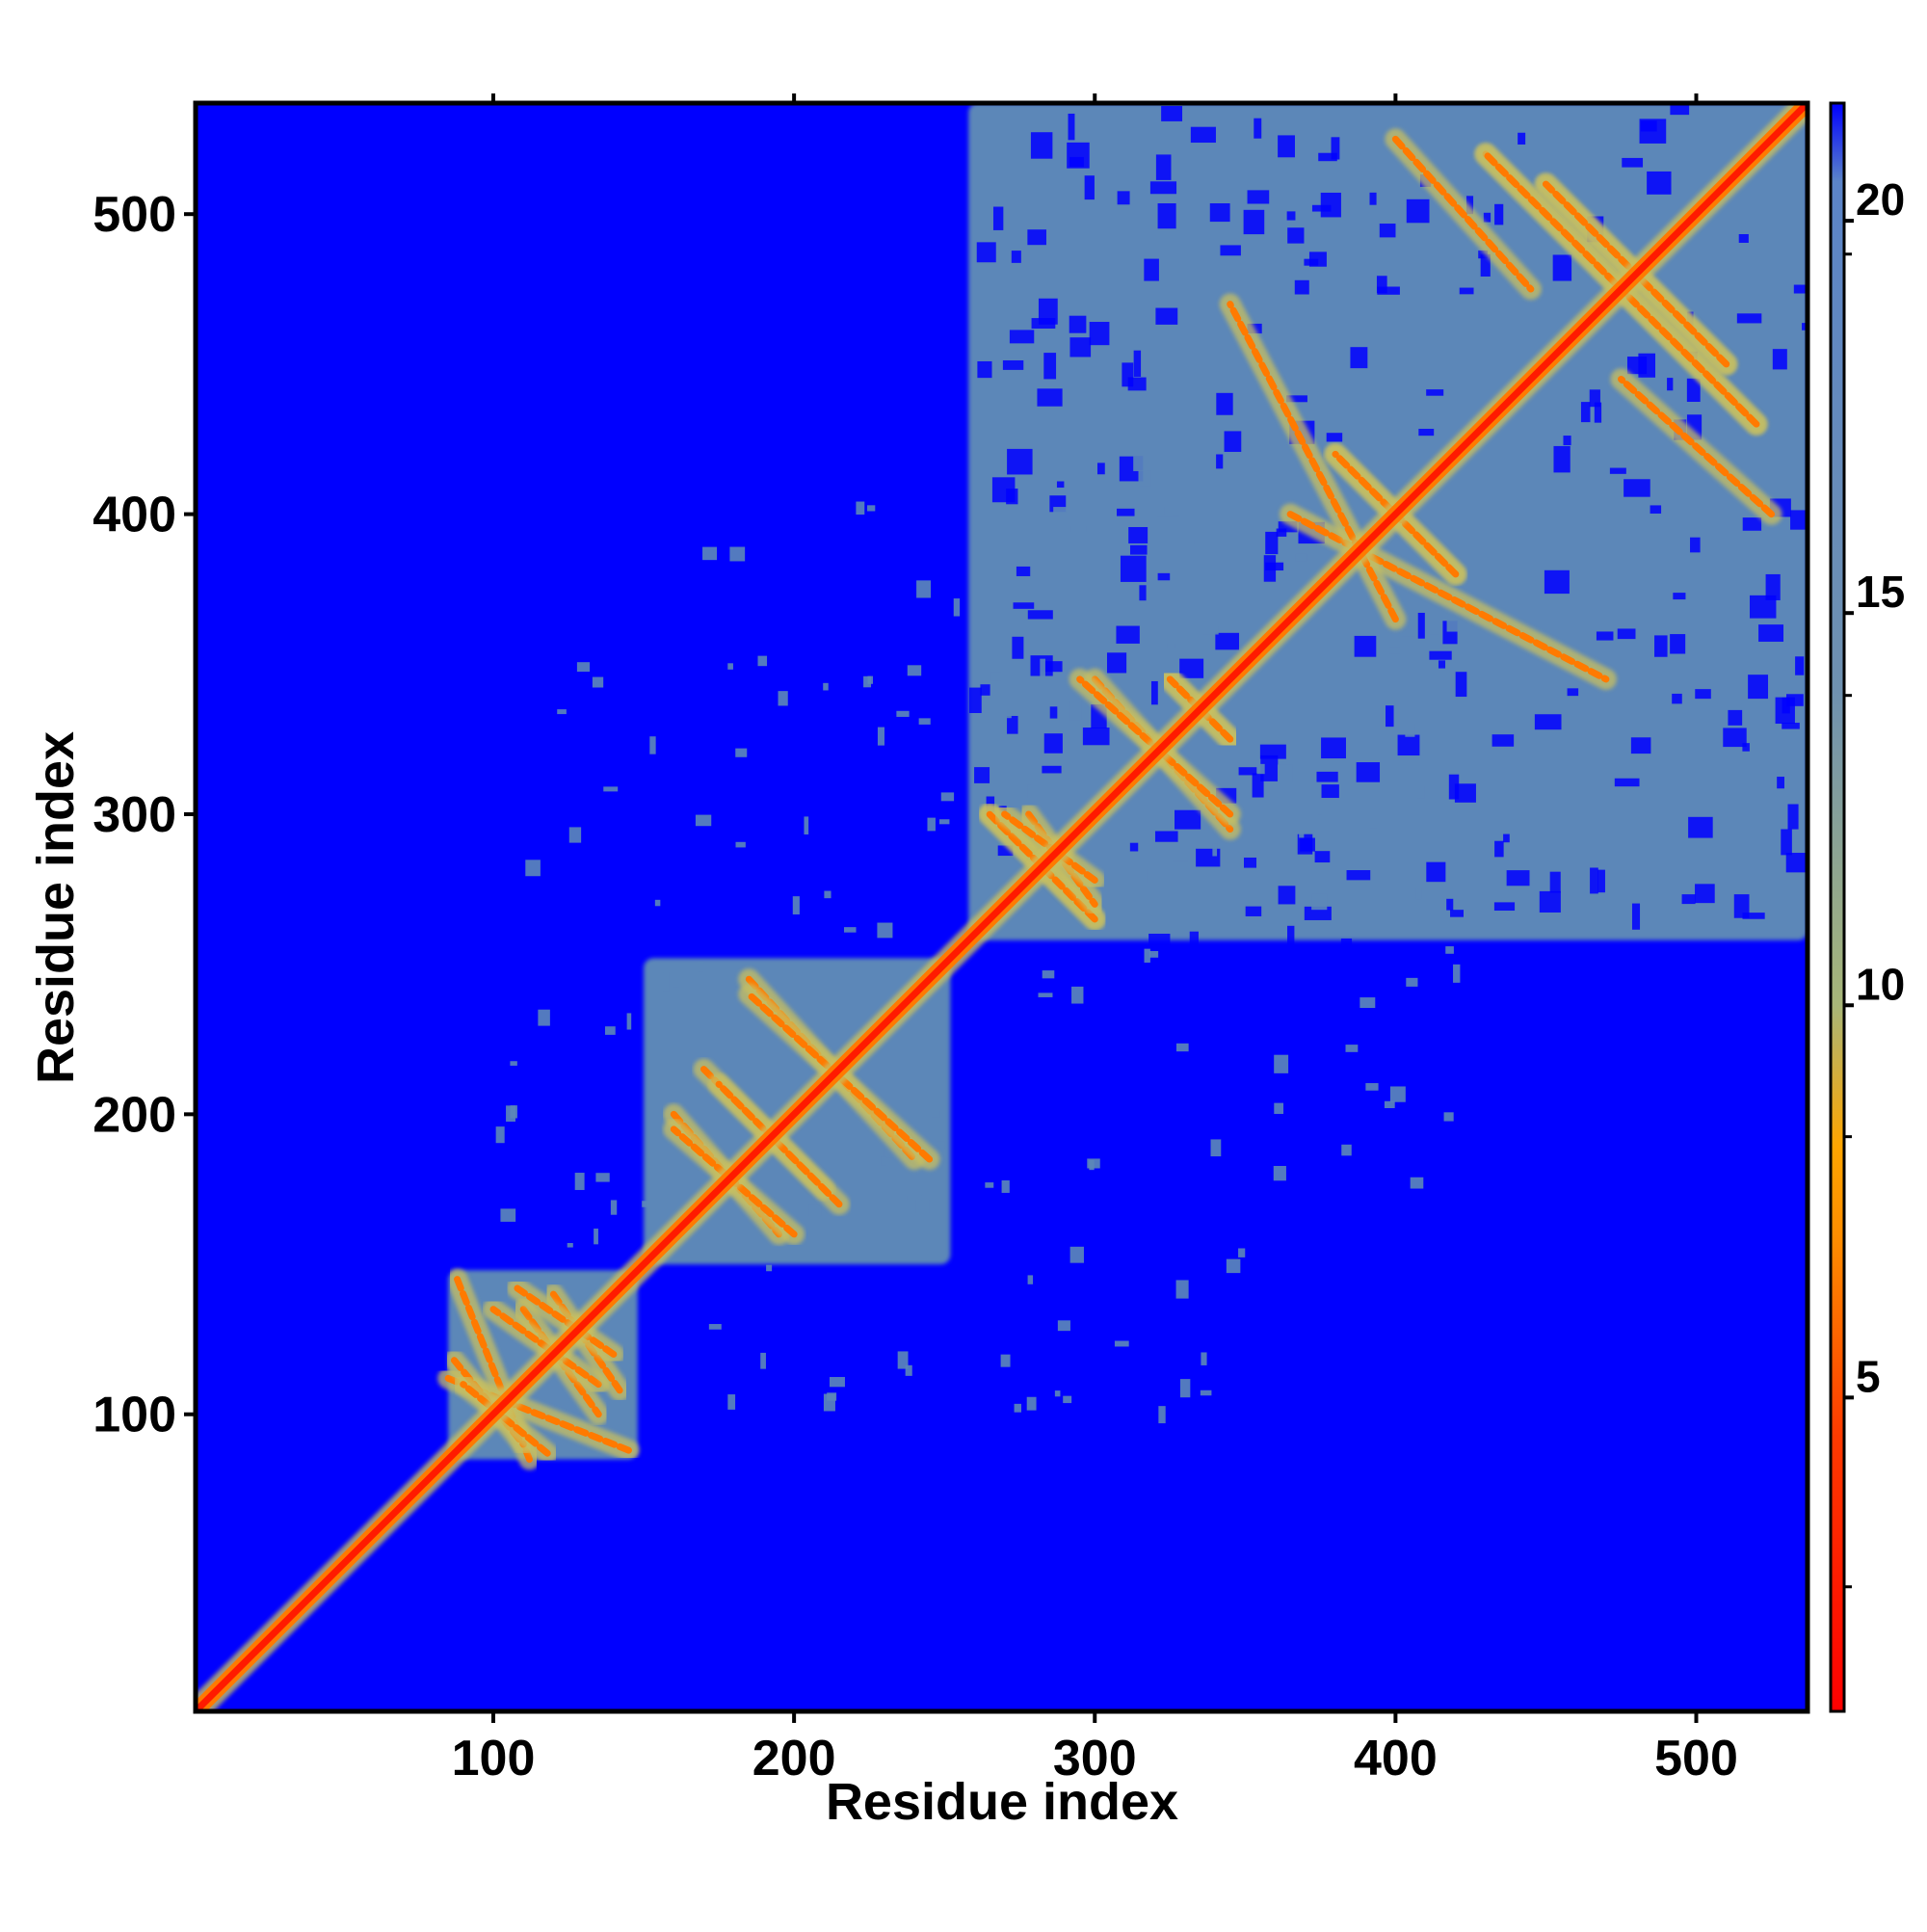  What do you see at coordinates (134, 815) in the screenshot?
I see `y-tick-label: 300` at bounding box center [134, 815].